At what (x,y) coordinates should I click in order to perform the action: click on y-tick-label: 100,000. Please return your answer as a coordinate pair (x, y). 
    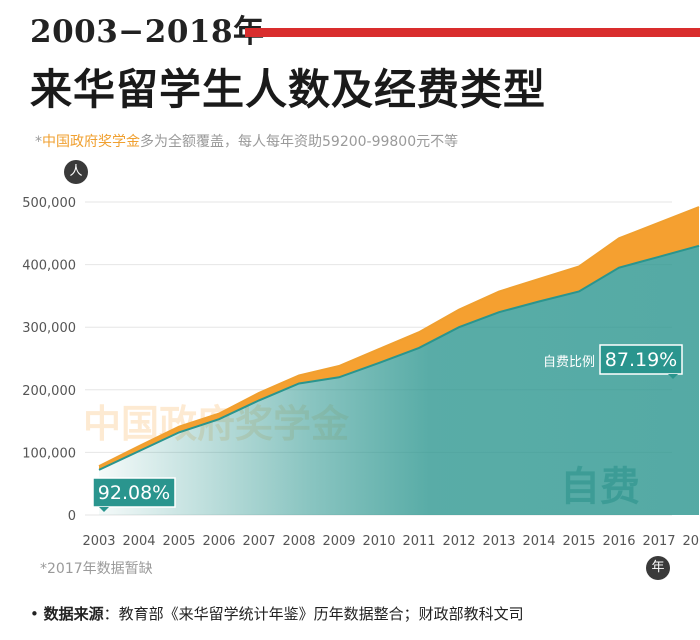
    Looking at the image, I should click on (49, 453).